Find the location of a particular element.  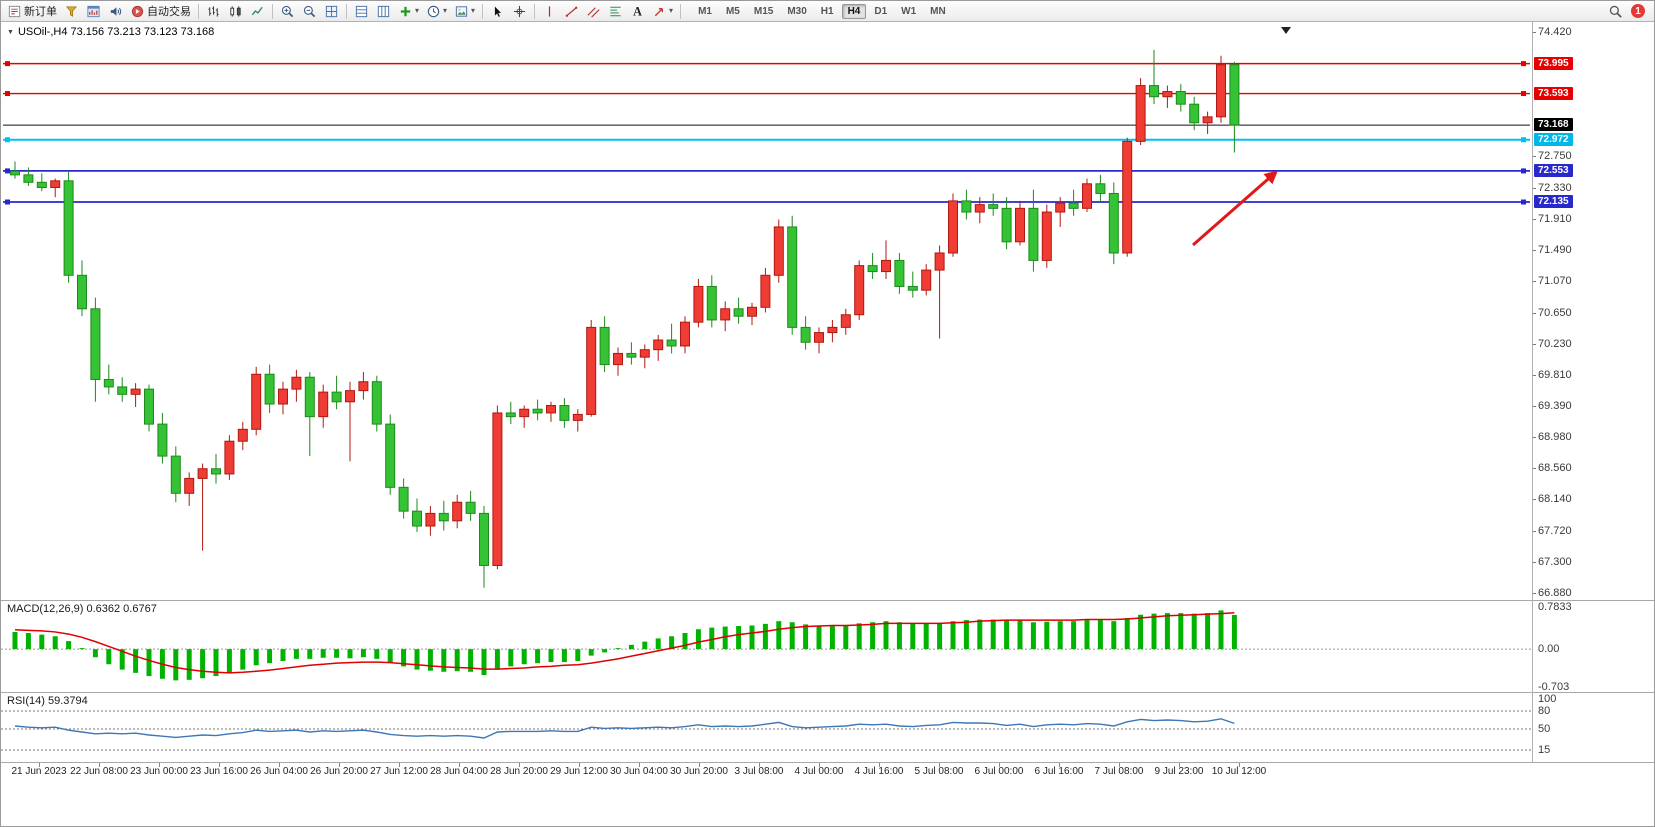

price-tick-label: 68.140 is located at coordinates (1555, 499).